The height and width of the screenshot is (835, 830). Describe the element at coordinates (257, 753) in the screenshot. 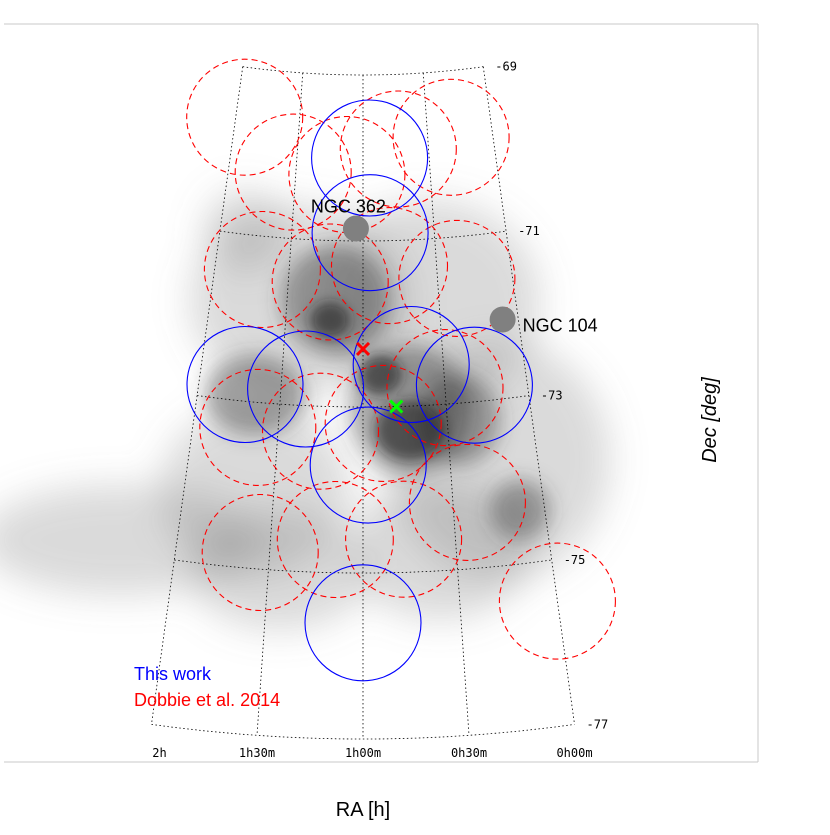

I see `x-tick-label: 1h30m` at that location.